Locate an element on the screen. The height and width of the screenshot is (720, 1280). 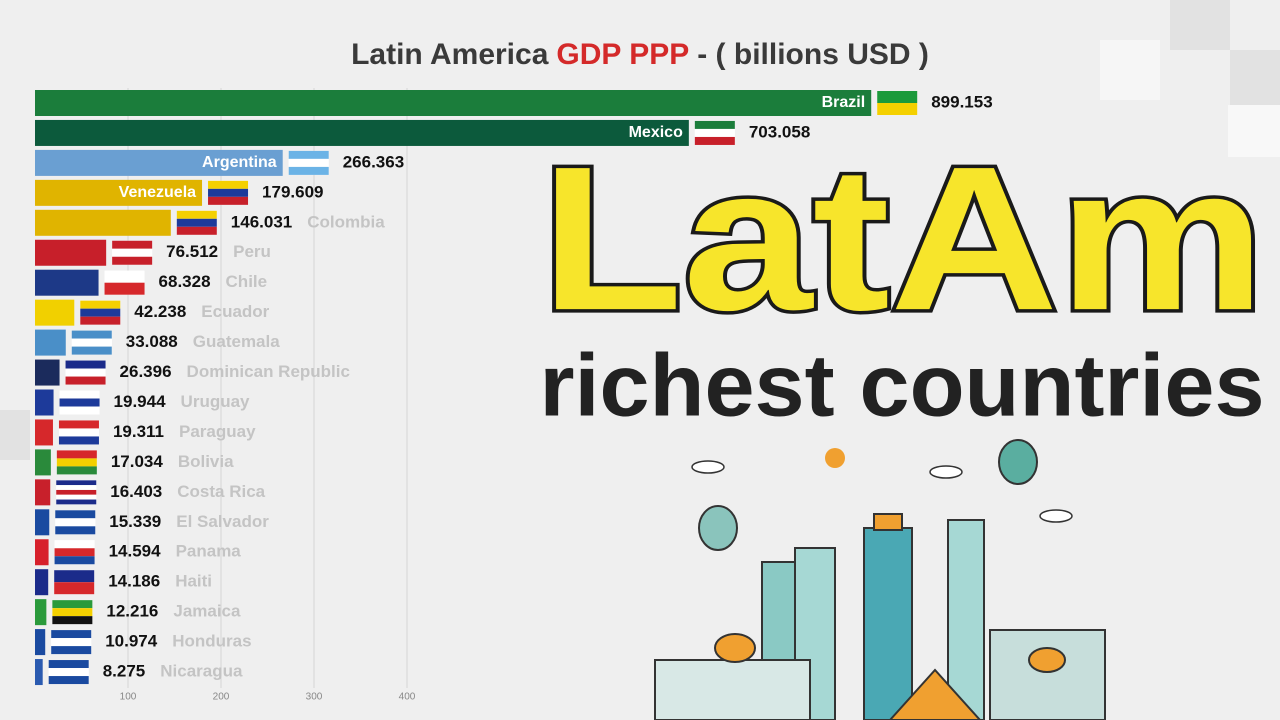
category-label: El Salvador is located at coordinates (222, 521).